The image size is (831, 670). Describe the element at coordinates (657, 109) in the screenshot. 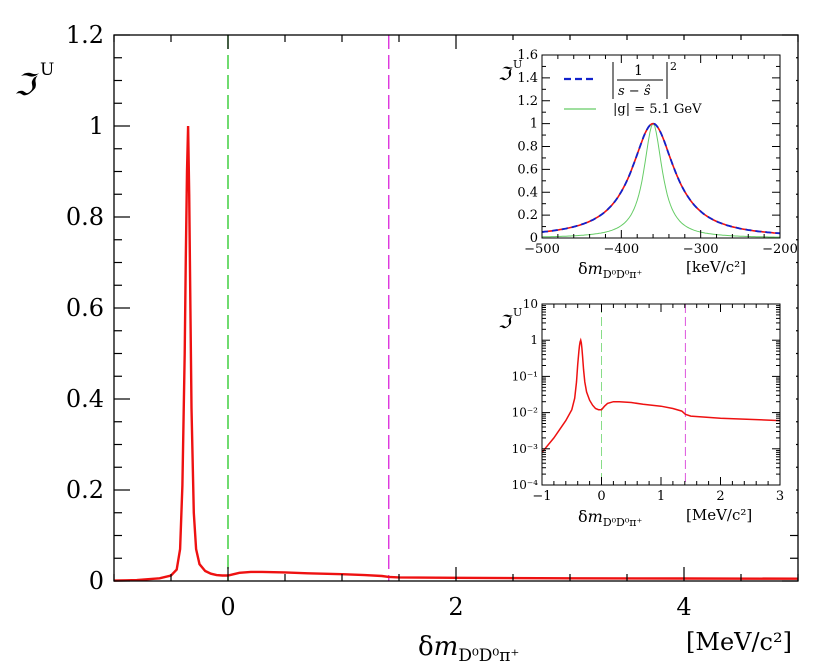

I see `legend-label-g: |g| = 5.1 GeV` at that location.